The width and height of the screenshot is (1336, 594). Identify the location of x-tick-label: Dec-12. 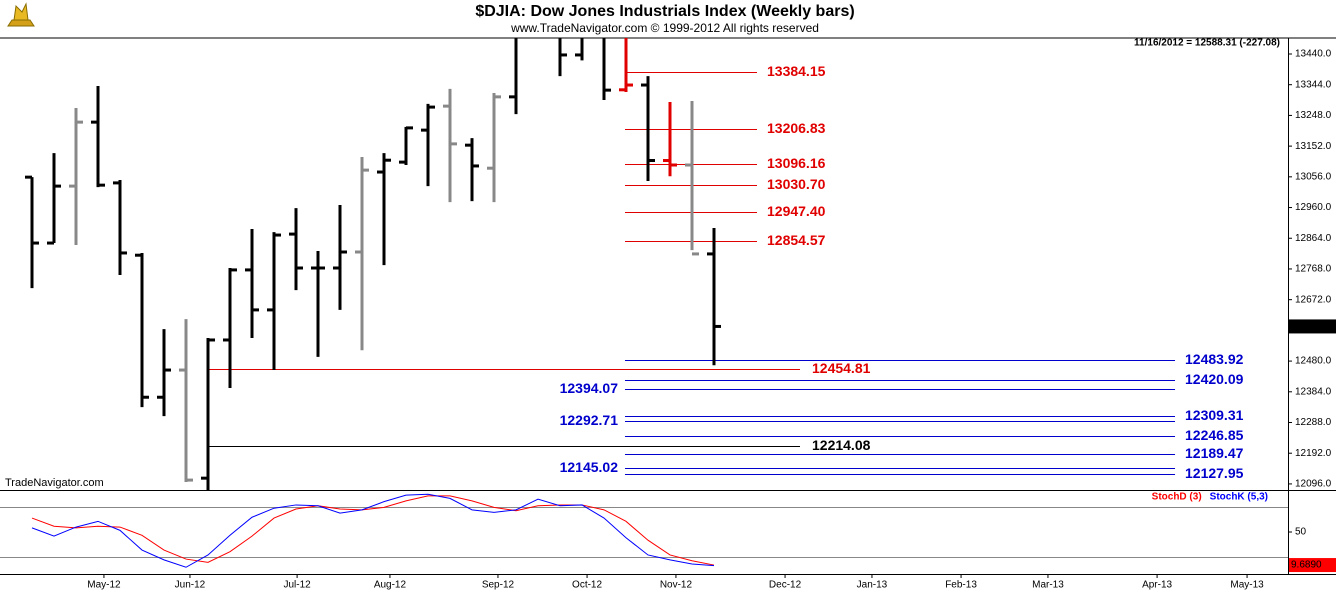
(785, 585).